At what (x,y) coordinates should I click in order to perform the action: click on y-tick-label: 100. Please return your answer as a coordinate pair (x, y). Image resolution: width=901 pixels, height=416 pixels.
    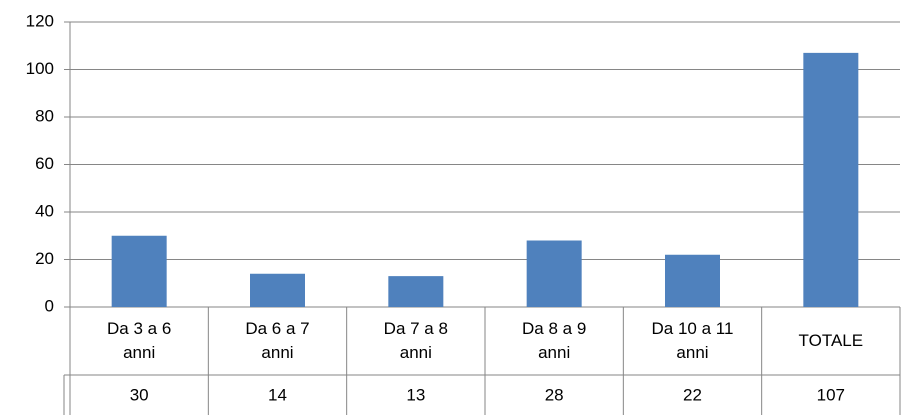
    Looking at the image, I should click on (40, 68).